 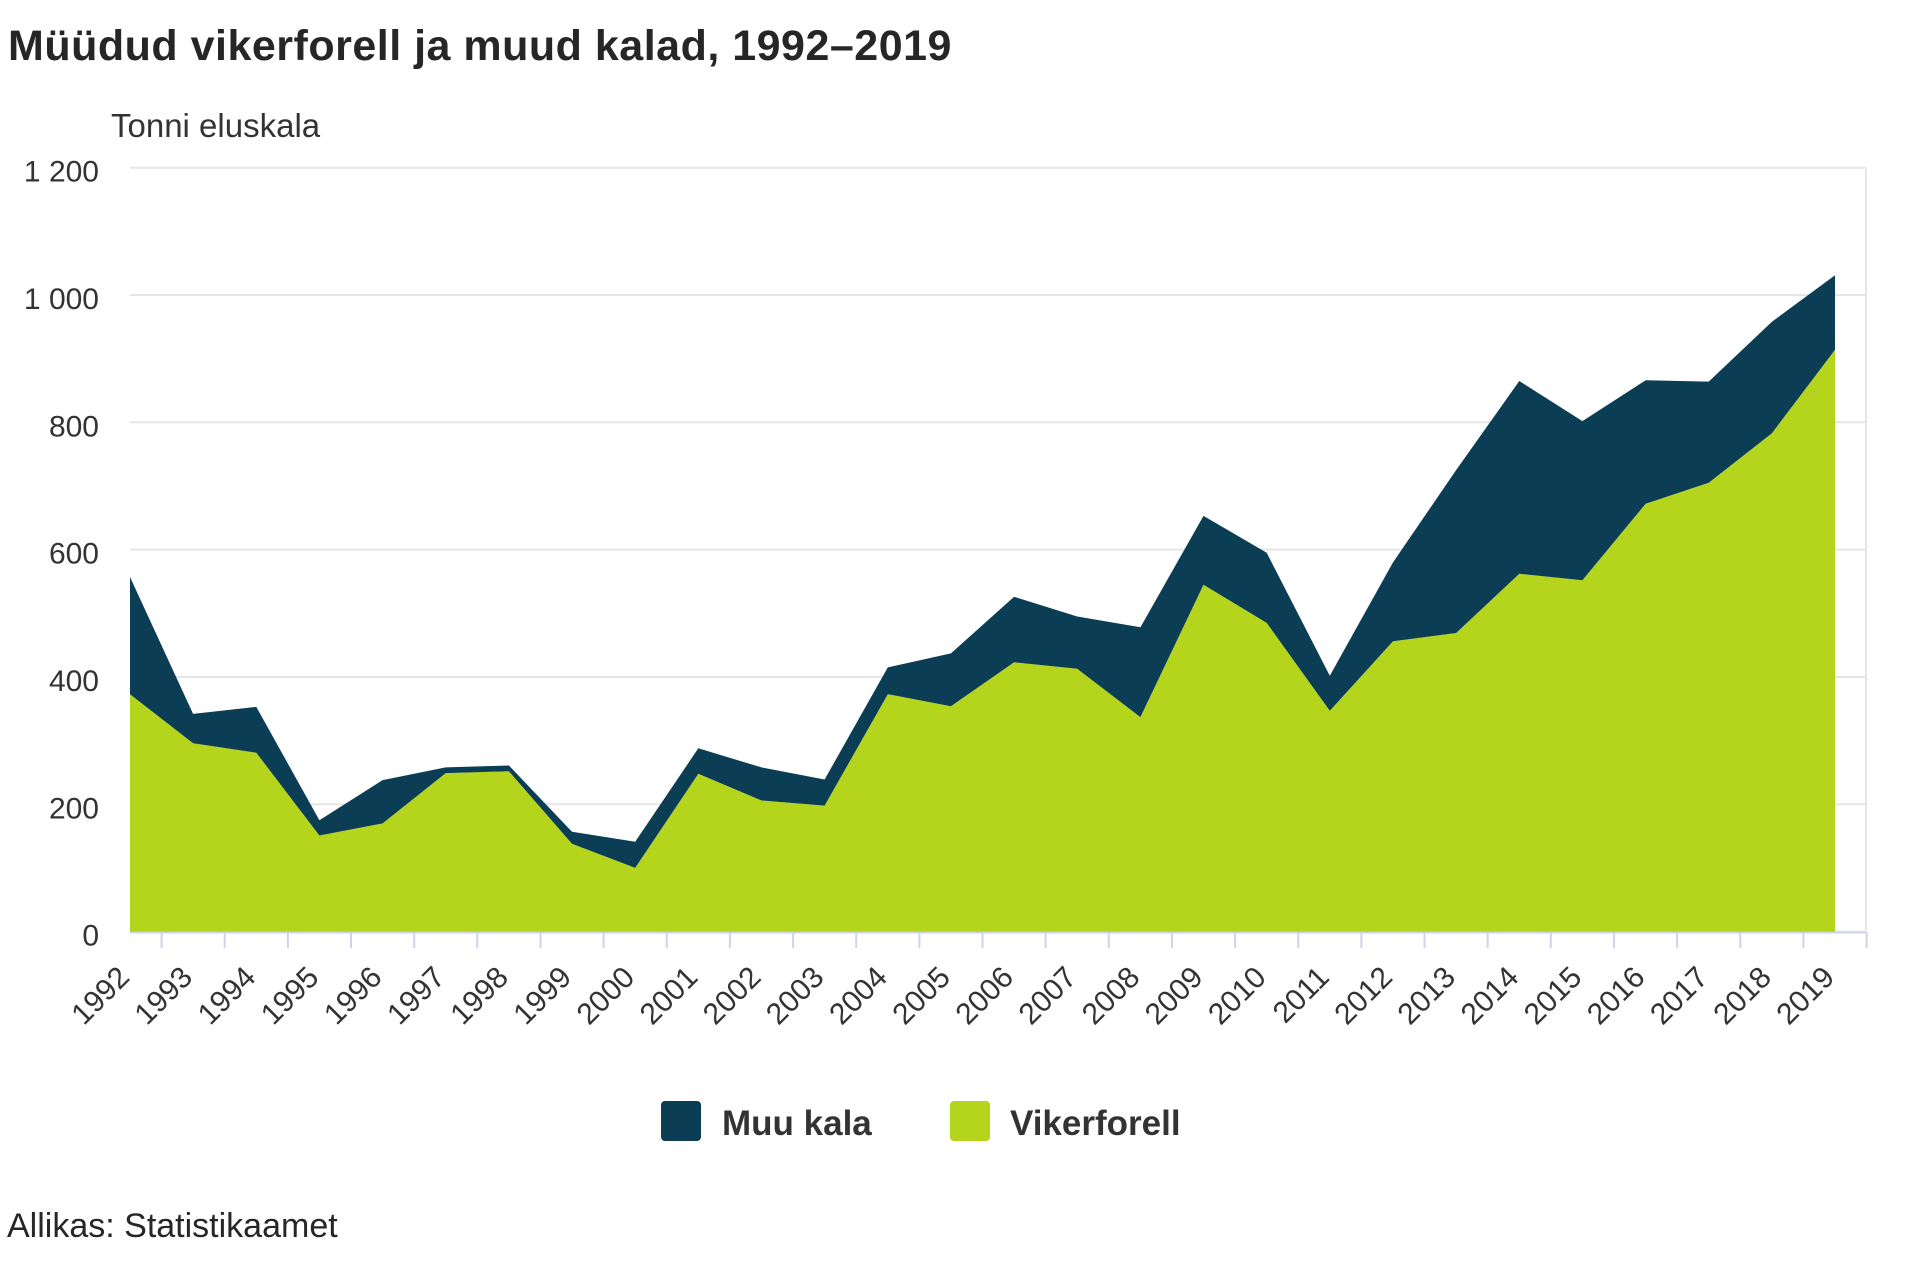 What do you see at coordinates (797, 1123) in the screenshot?
I see `svg-text: Muu kala` at bounding box center [797, 1123].